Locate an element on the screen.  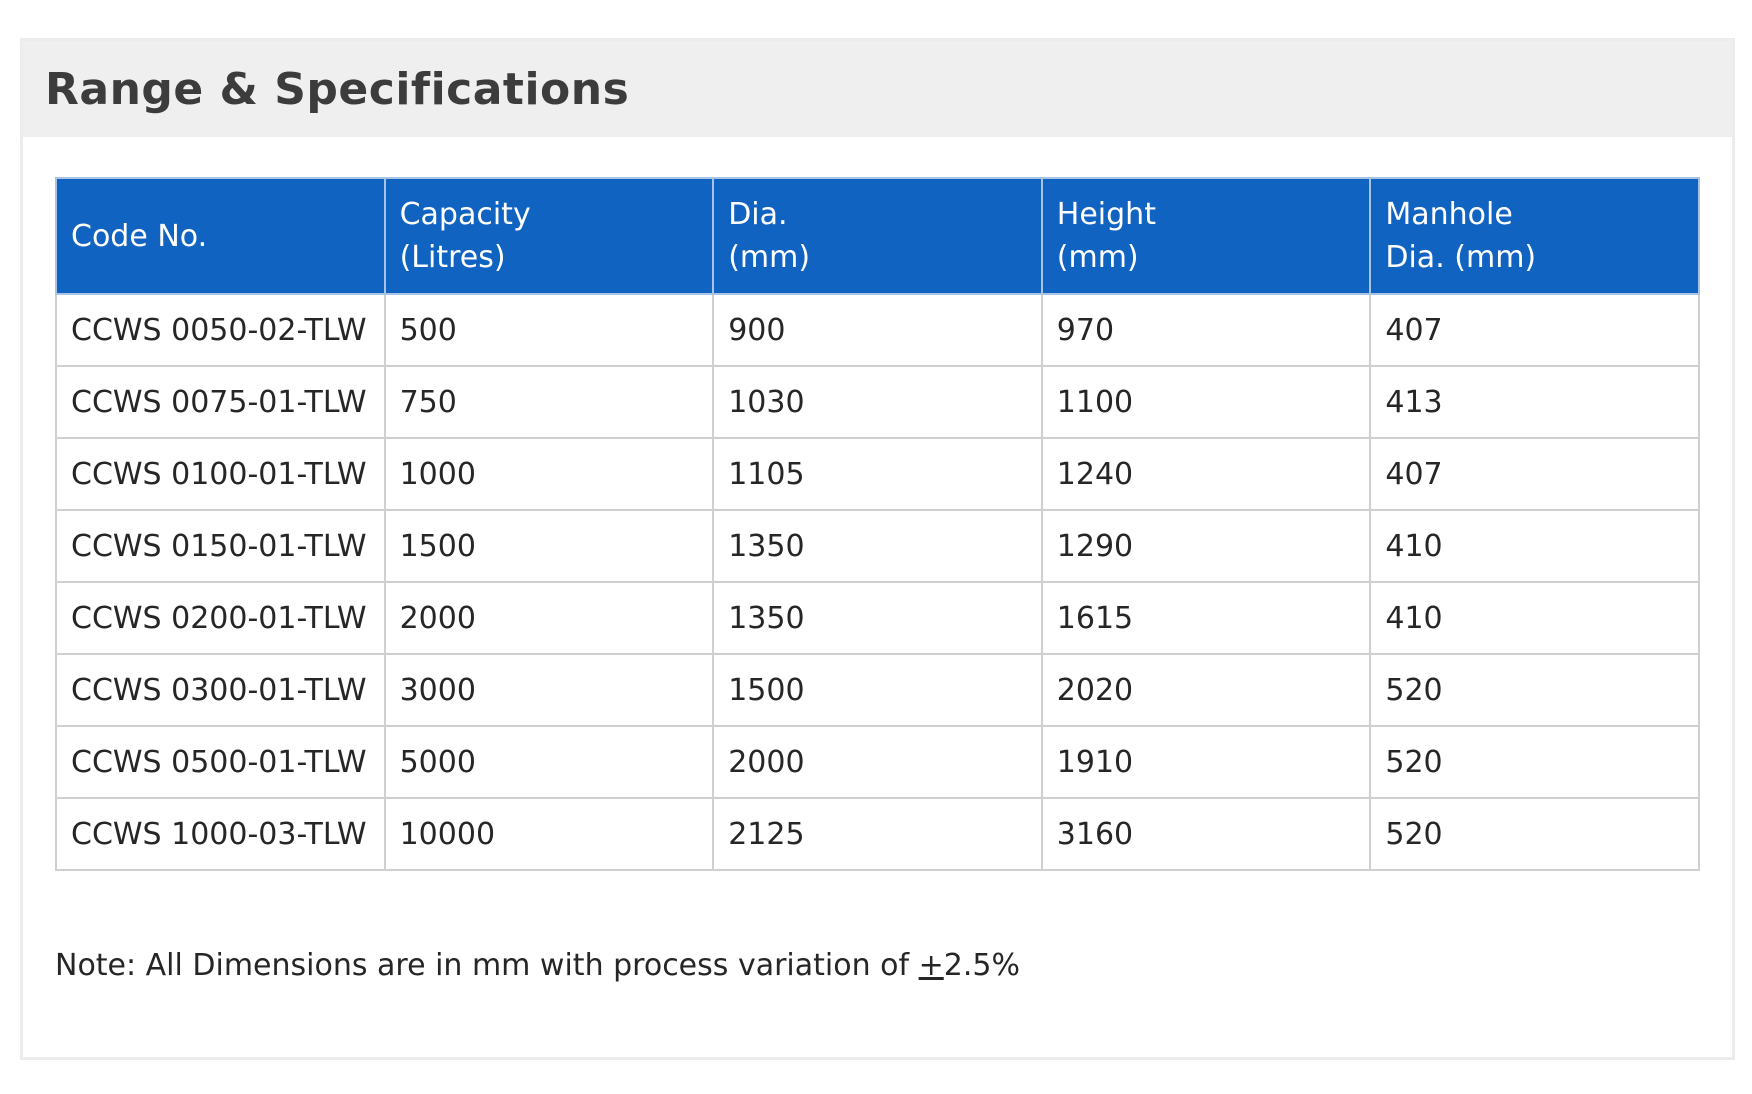
table-row: CCWS 0100-01-TLW 1000 1105 1240 407 is located at coordinates (877, 474).